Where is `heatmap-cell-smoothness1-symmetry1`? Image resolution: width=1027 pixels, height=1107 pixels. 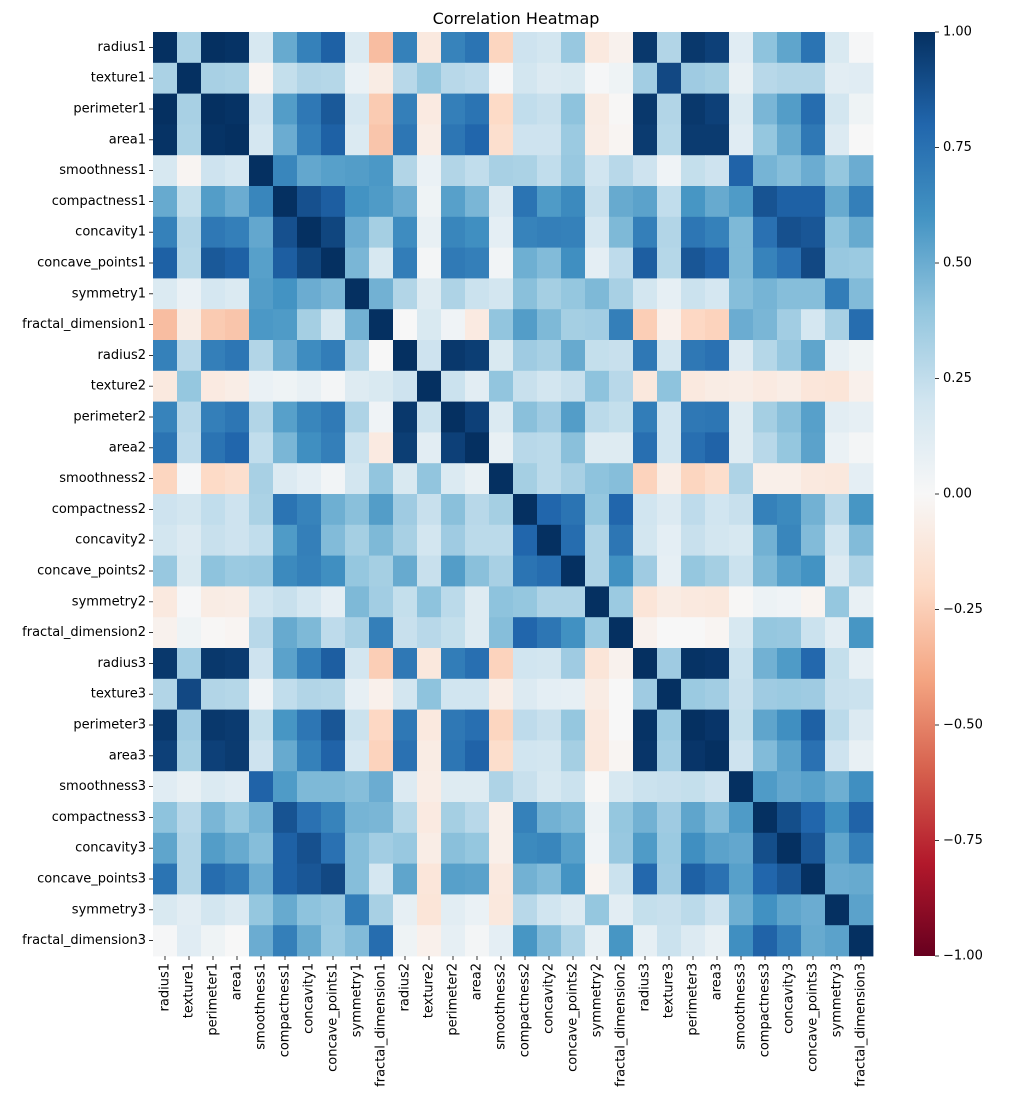
heatmap-cell-smoothness1-symmetry1 is located at coordinates (357, 171).